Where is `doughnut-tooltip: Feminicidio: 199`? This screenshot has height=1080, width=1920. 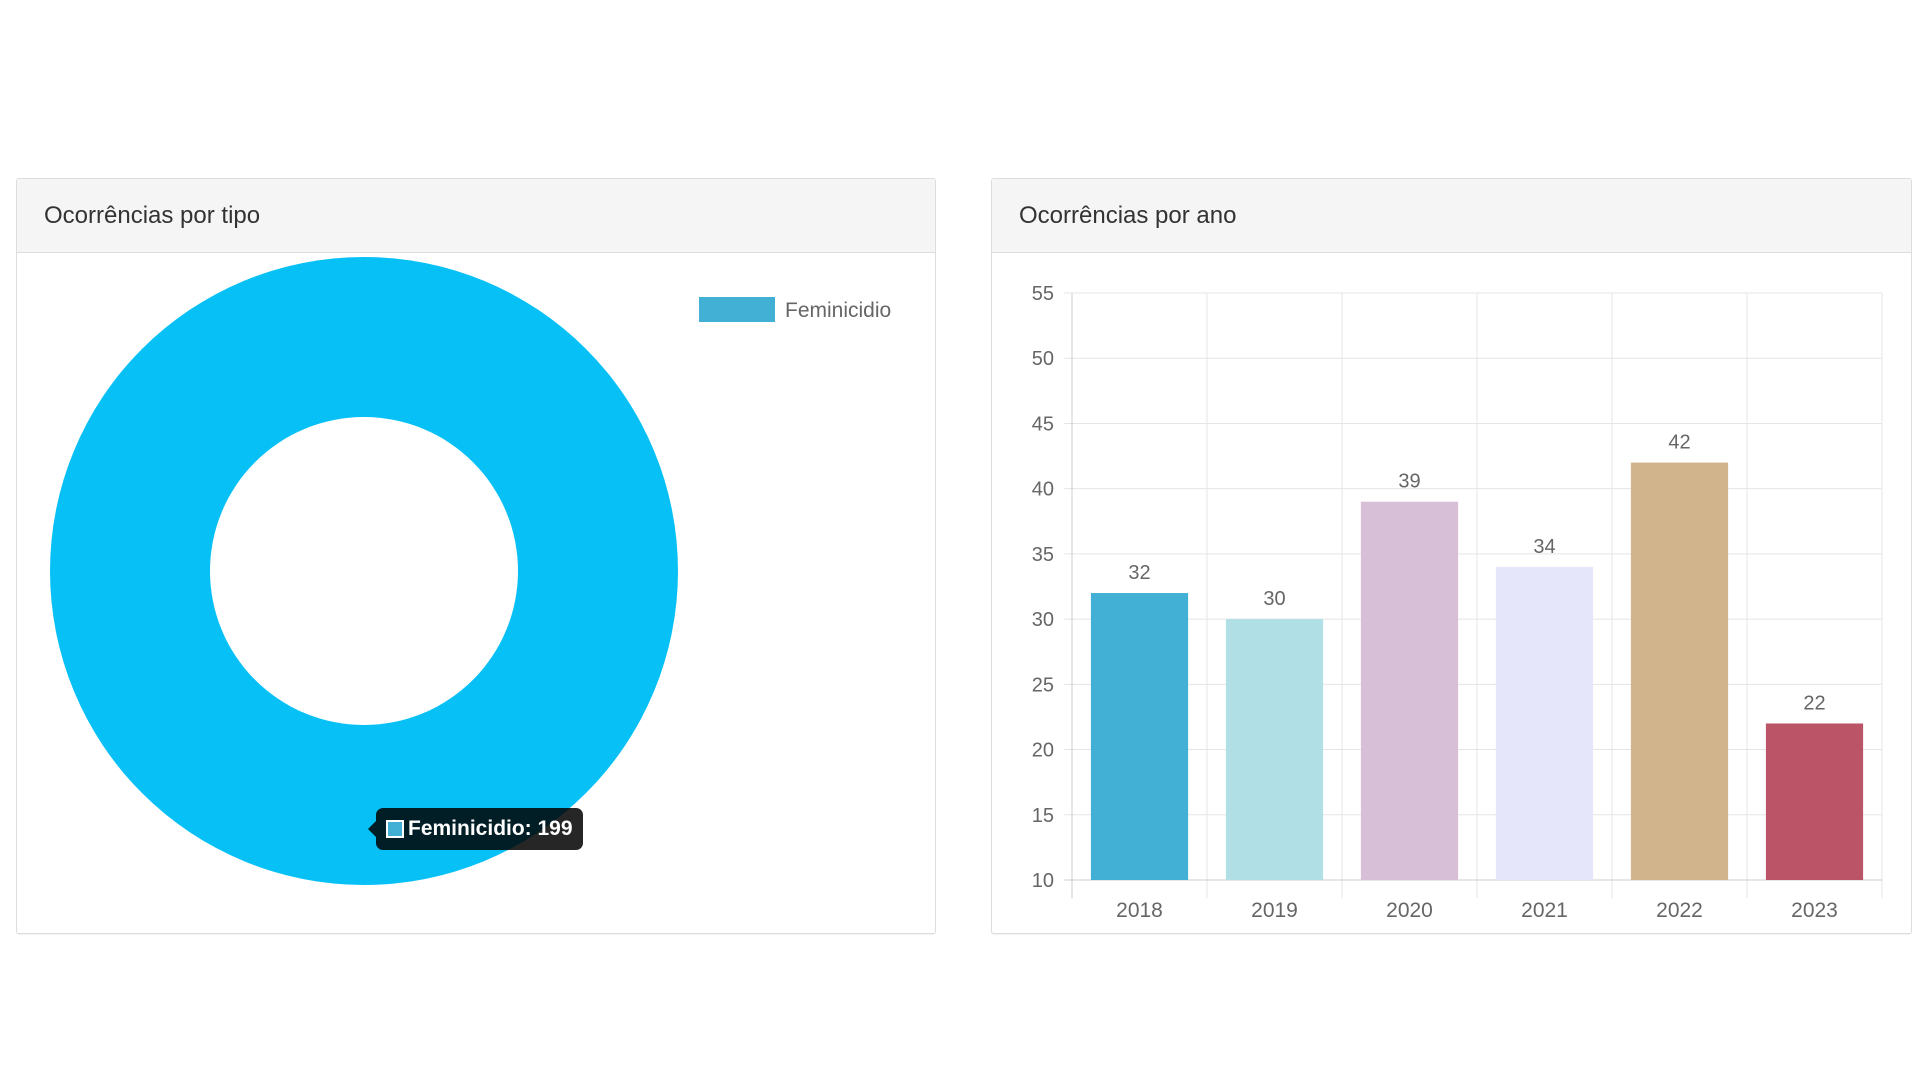
doughnut-tooltip: Feminicidio: 199 is located at coordinates (475, 829).